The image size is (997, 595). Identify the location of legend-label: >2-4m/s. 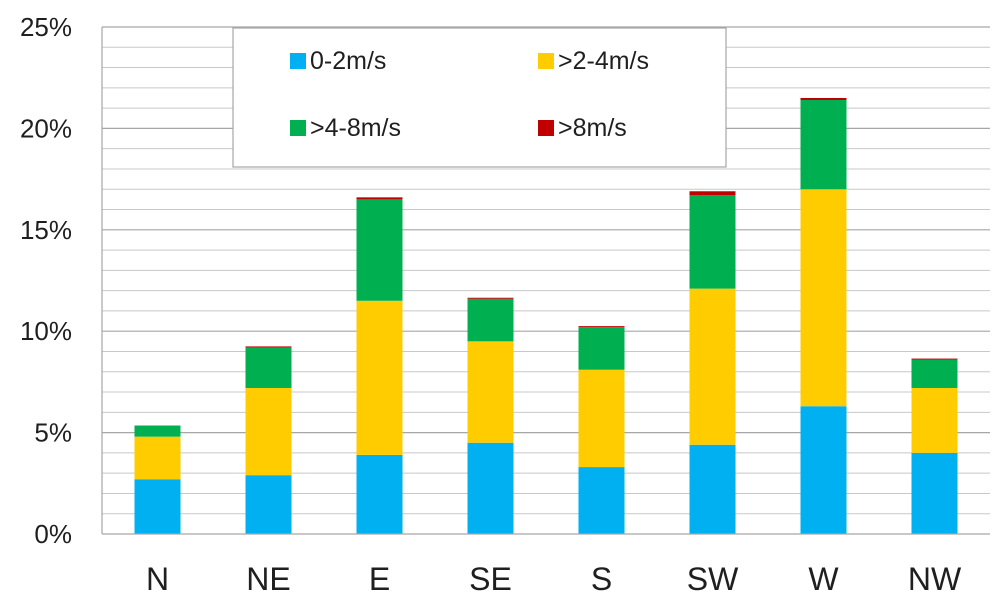
(603, 61).